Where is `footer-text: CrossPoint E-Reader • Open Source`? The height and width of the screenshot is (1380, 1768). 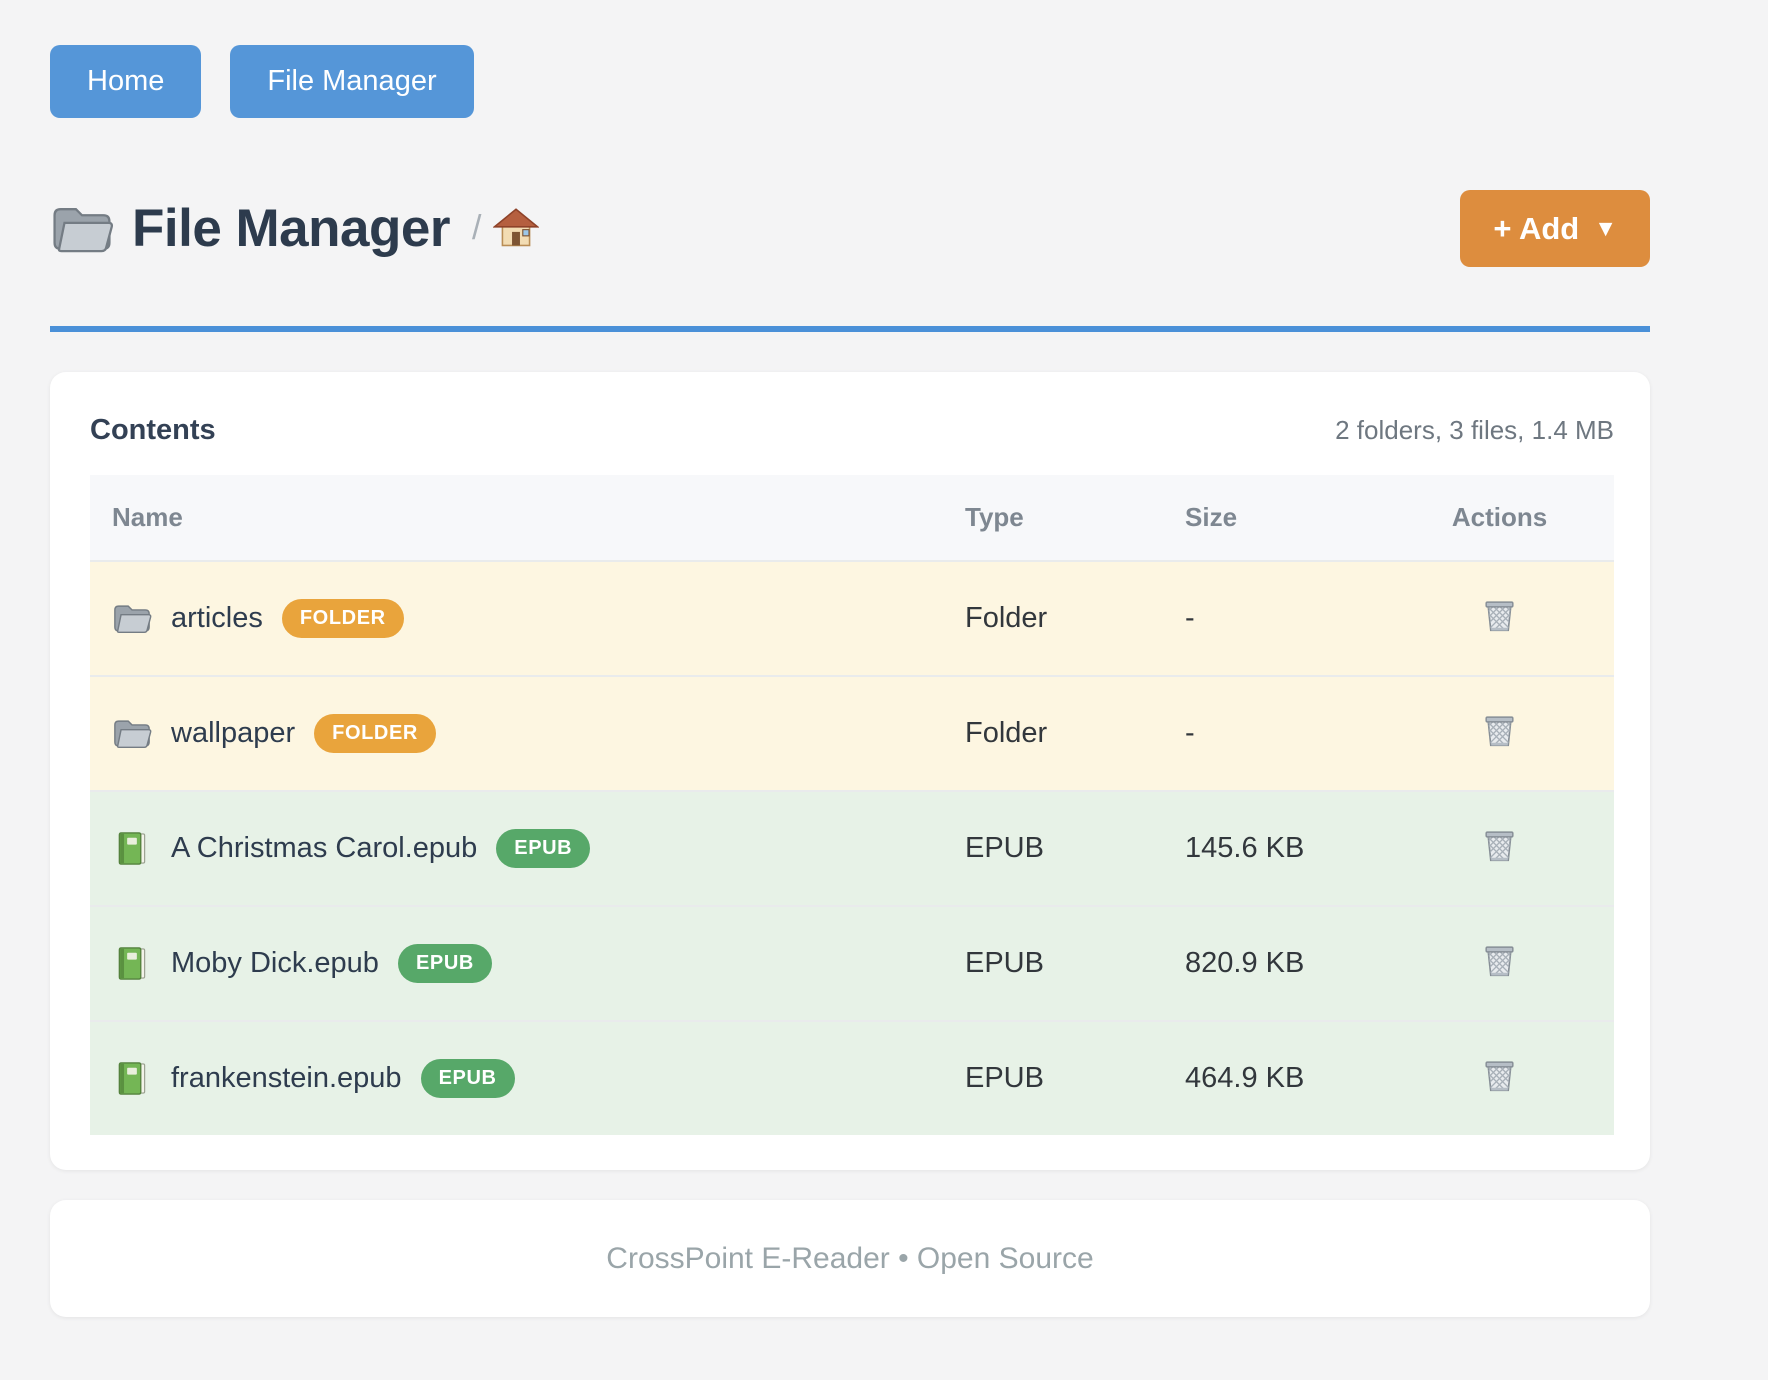
footer-text: CrossPoint E-Reader • Open Source is located at coordinates (850, 1258).